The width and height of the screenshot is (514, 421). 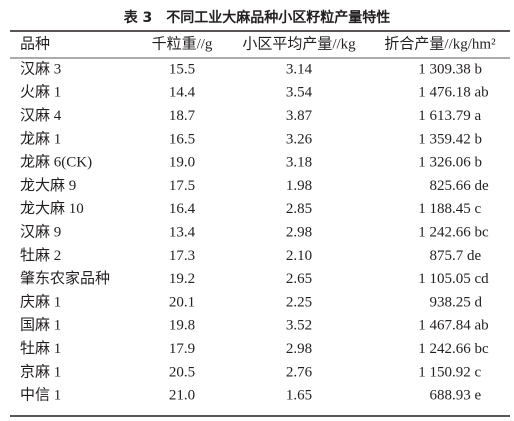 What do you see at coordinates (299, 302) in the screenshot?
I see `plot-yield-cell: 2.25` at bounding box center [299, 302].